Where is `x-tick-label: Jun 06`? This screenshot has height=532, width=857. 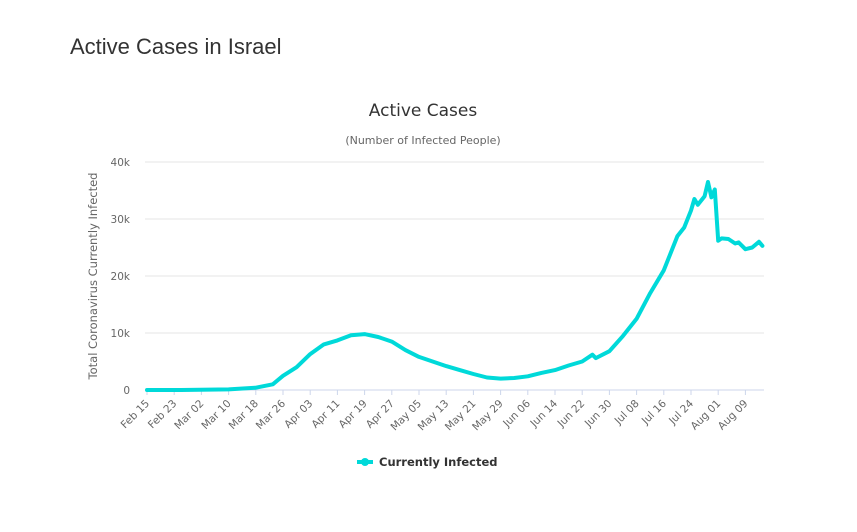
x-tick-label: Jun 06 is located at coordinates (516, 413).